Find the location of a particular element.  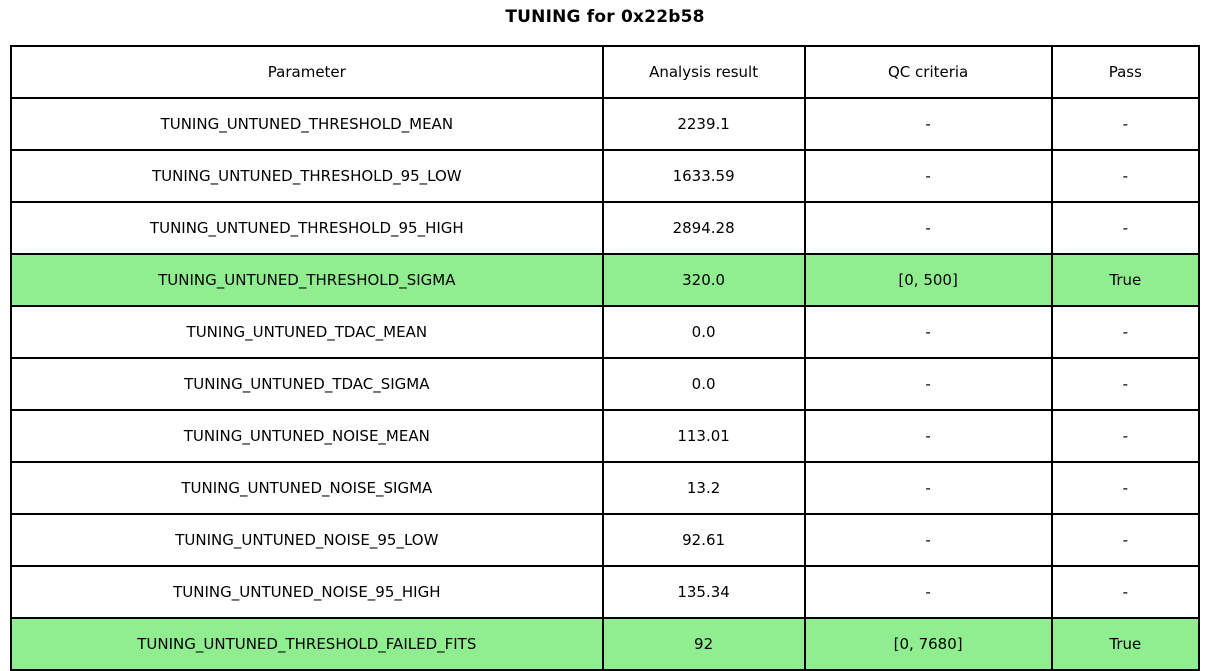

table-row: TUNING_UNTUNED_THRESHOLD_MEAN 2239.1- - is located at coordinates (605, 124).